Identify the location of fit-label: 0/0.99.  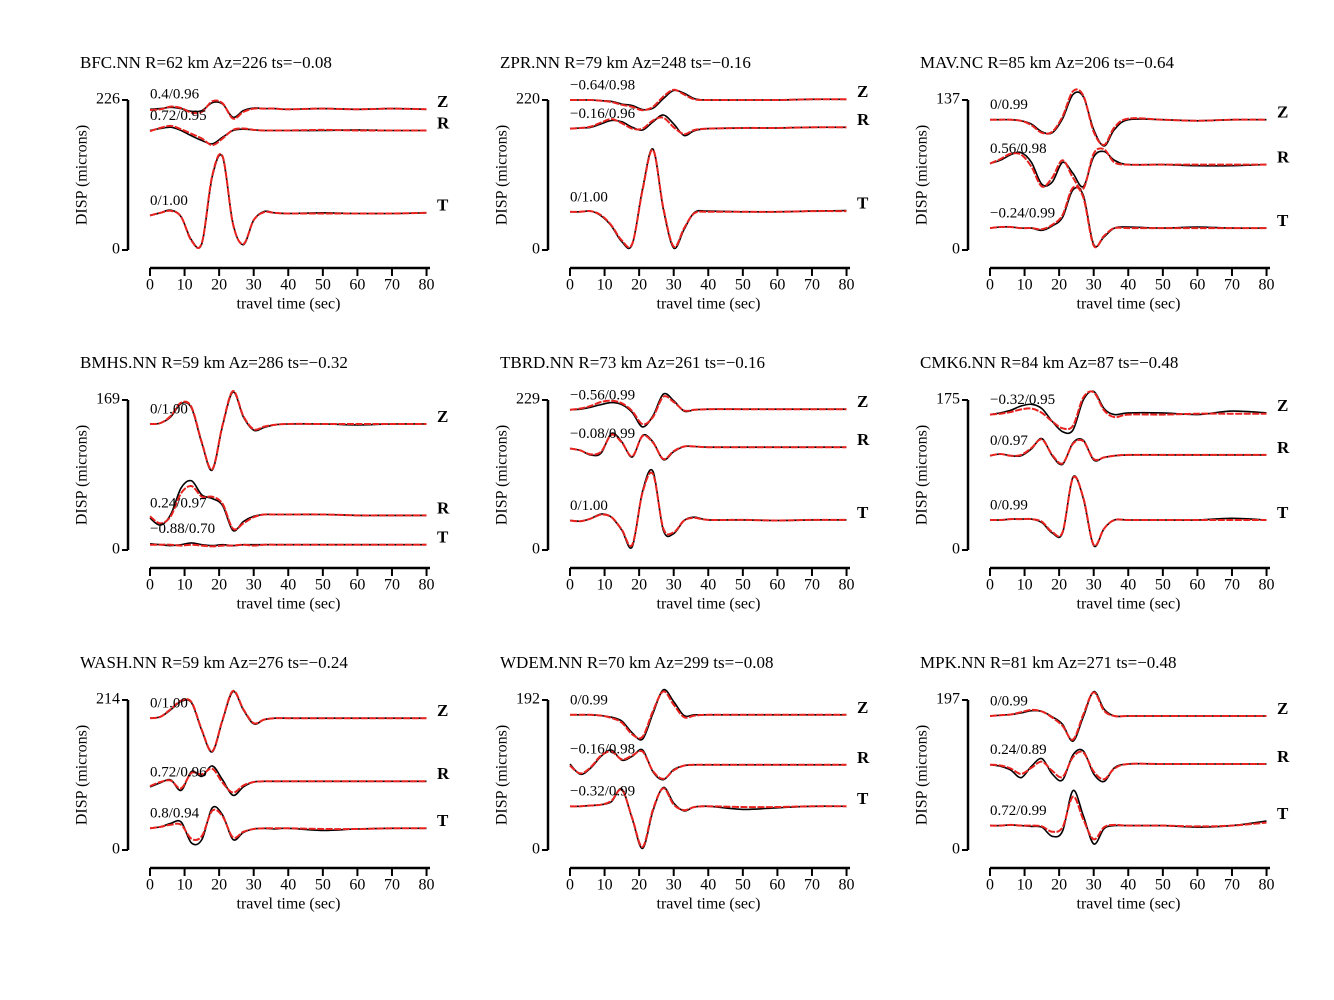
(1009, 505).